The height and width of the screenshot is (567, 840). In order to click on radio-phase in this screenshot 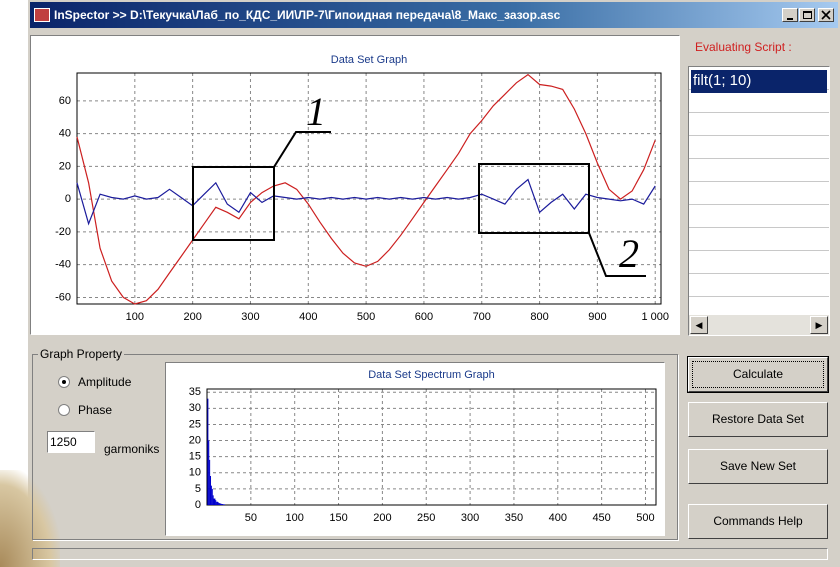, I will do `click(64, 410)`.